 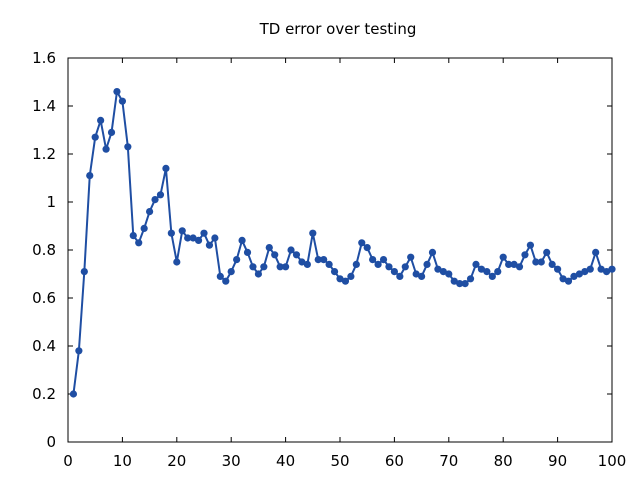 What do you see at coordinates (44, 154) in the screenshot?
I see `y-tick-label: 1.2` at bounding box center [44, 154].